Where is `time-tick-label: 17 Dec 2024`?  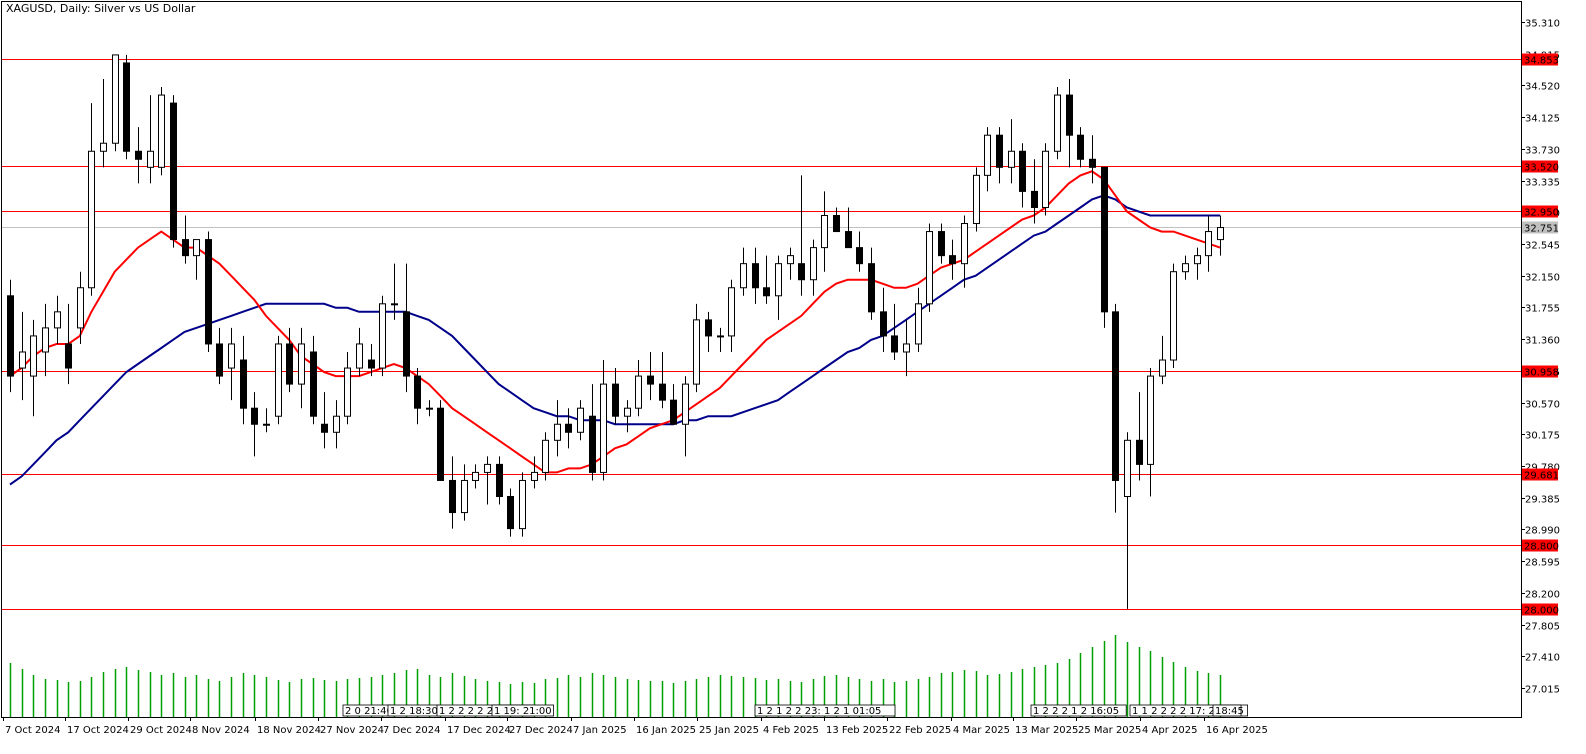
time-tick-label: 17 Dec 2024 is located at coordinates (479, 730).